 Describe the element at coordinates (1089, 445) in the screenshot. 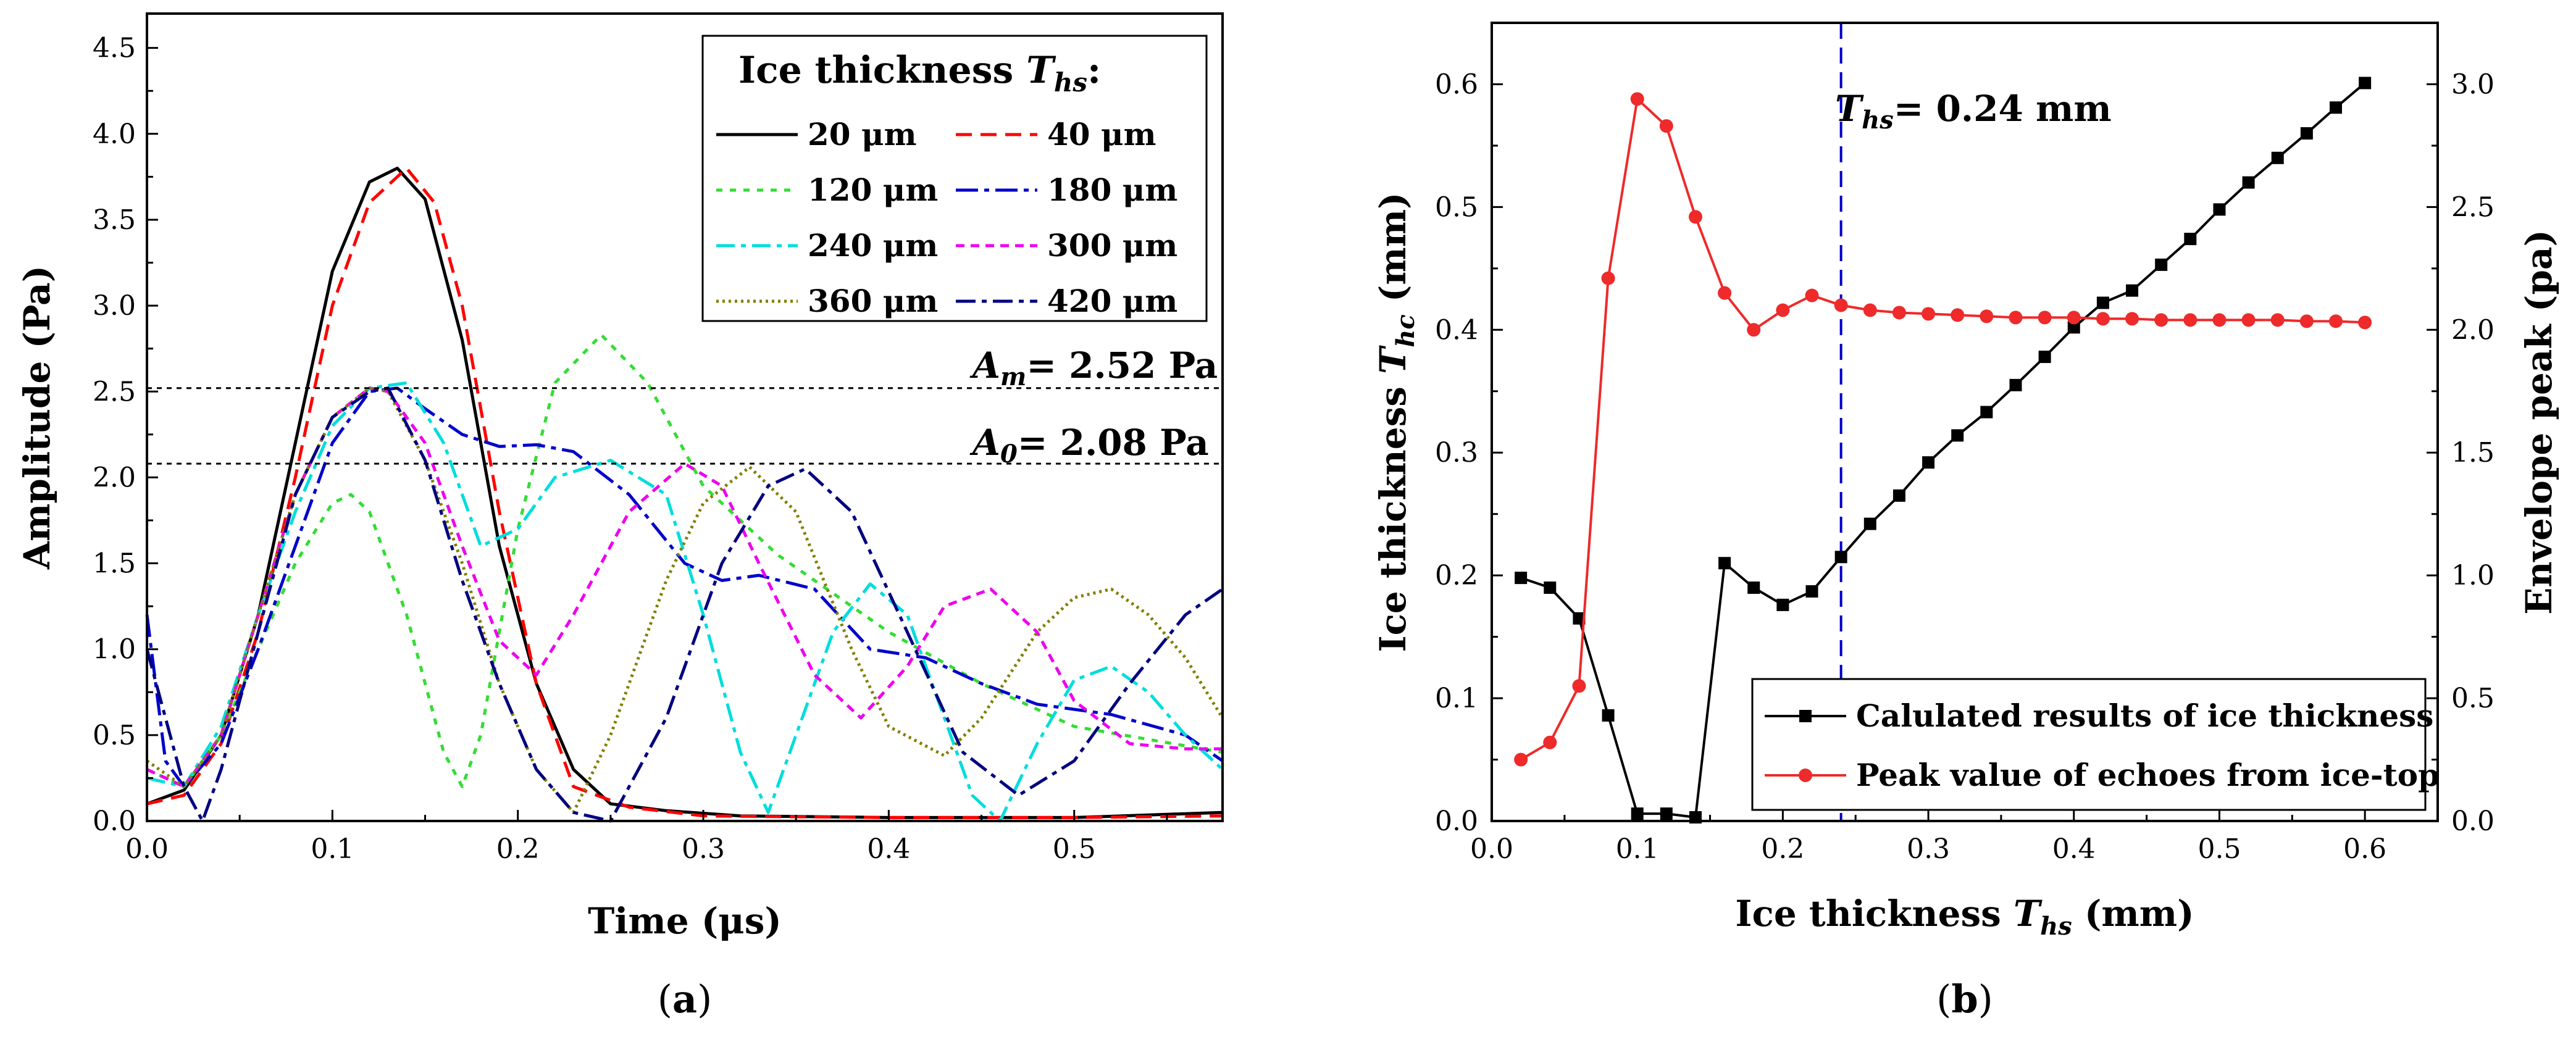

I see `panel-a-ref-label-a0: A0= 2.08 Pa` at that location.